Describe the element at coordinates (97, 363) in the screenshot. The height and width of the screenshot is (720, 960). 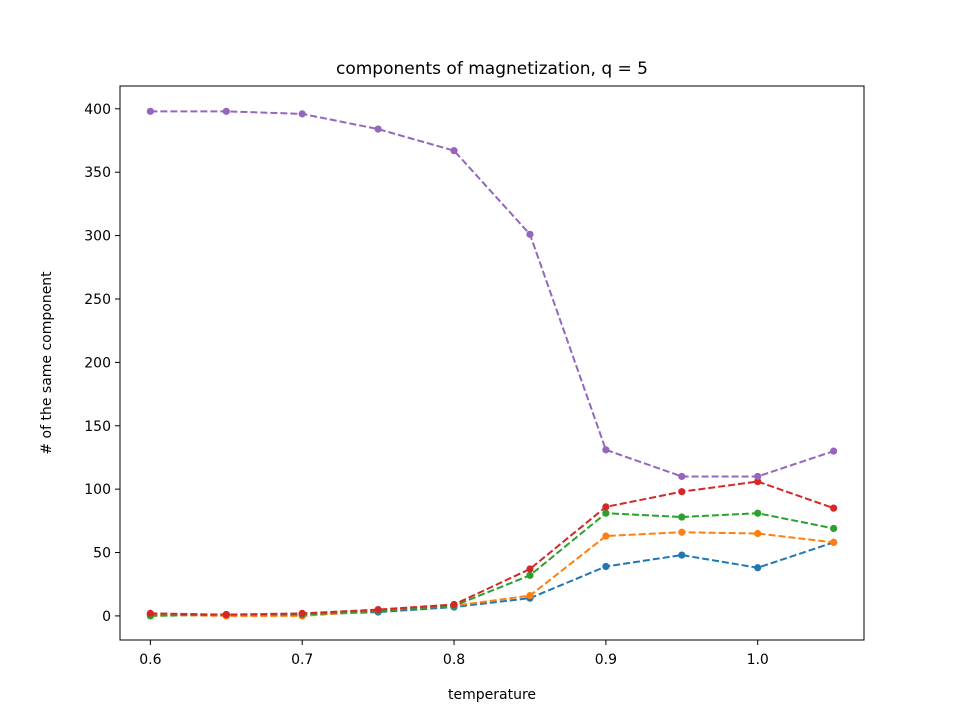
I see `y-tick-label: 200` at that location.